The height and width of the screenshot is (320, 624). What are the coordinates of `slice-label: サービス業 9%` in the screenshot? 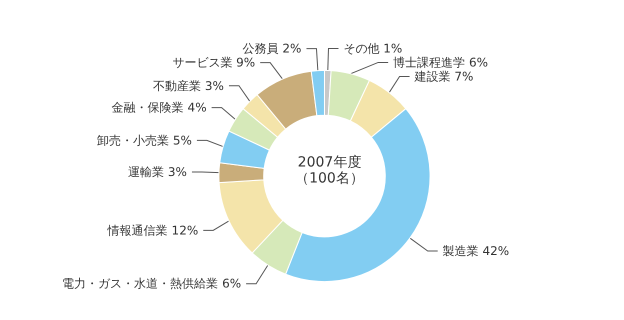 It's located at (214, 63).